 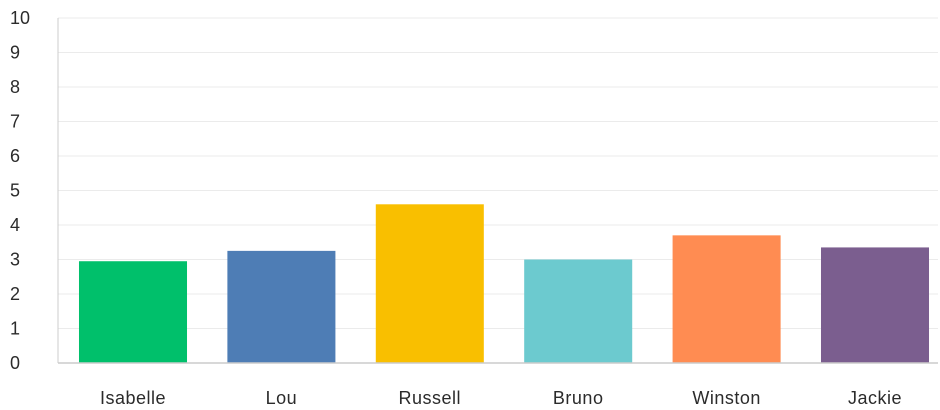 What do you see at coordinates (875, 398) in the screenshot?
I see `x-category-label: Jackie` at bounding box center [875, 398].